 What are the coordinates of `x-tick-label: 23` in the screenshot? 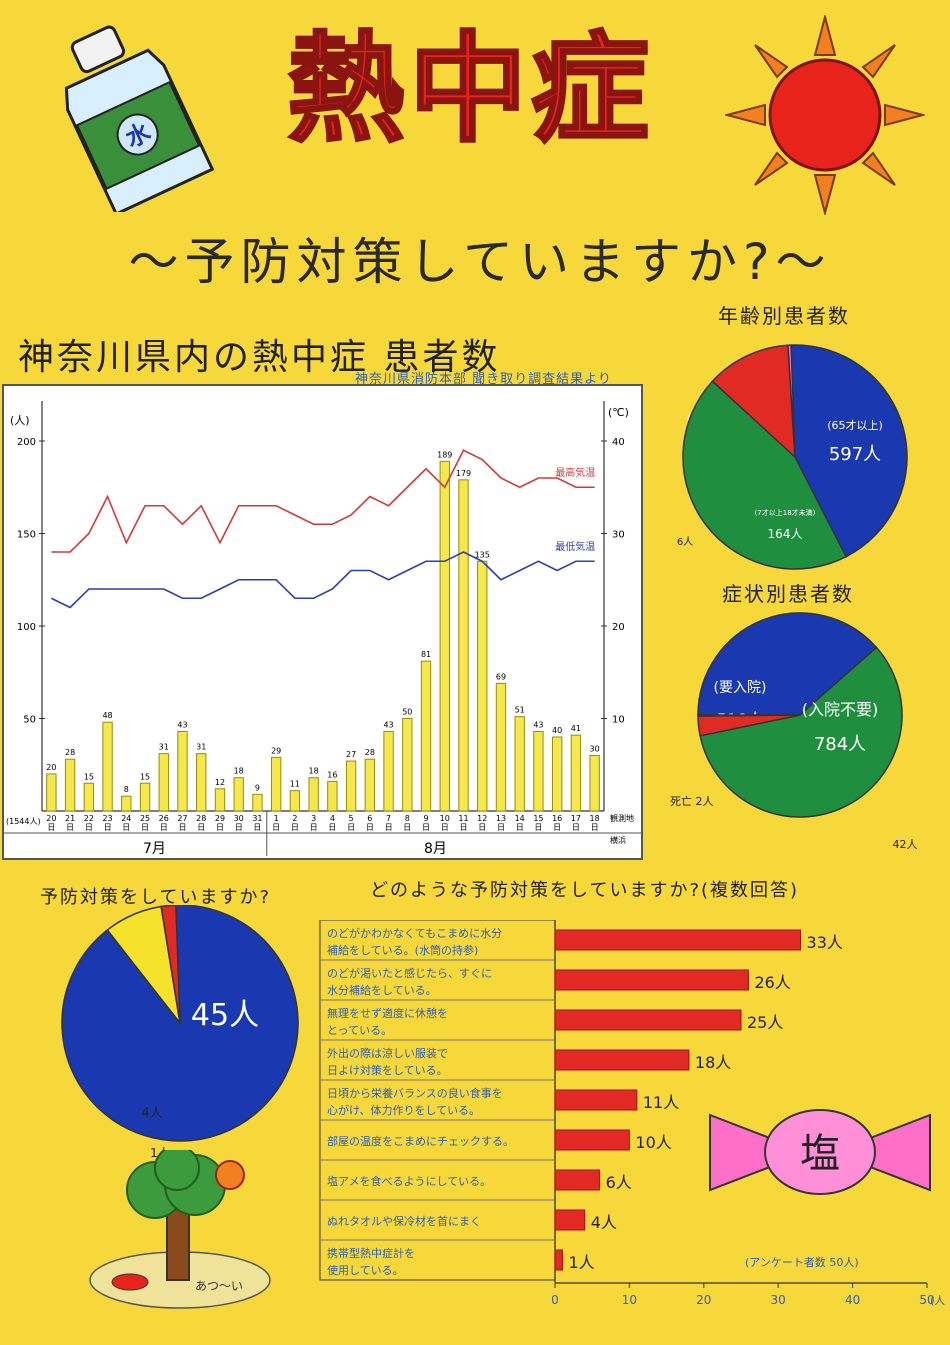 It's located at (107, 818).